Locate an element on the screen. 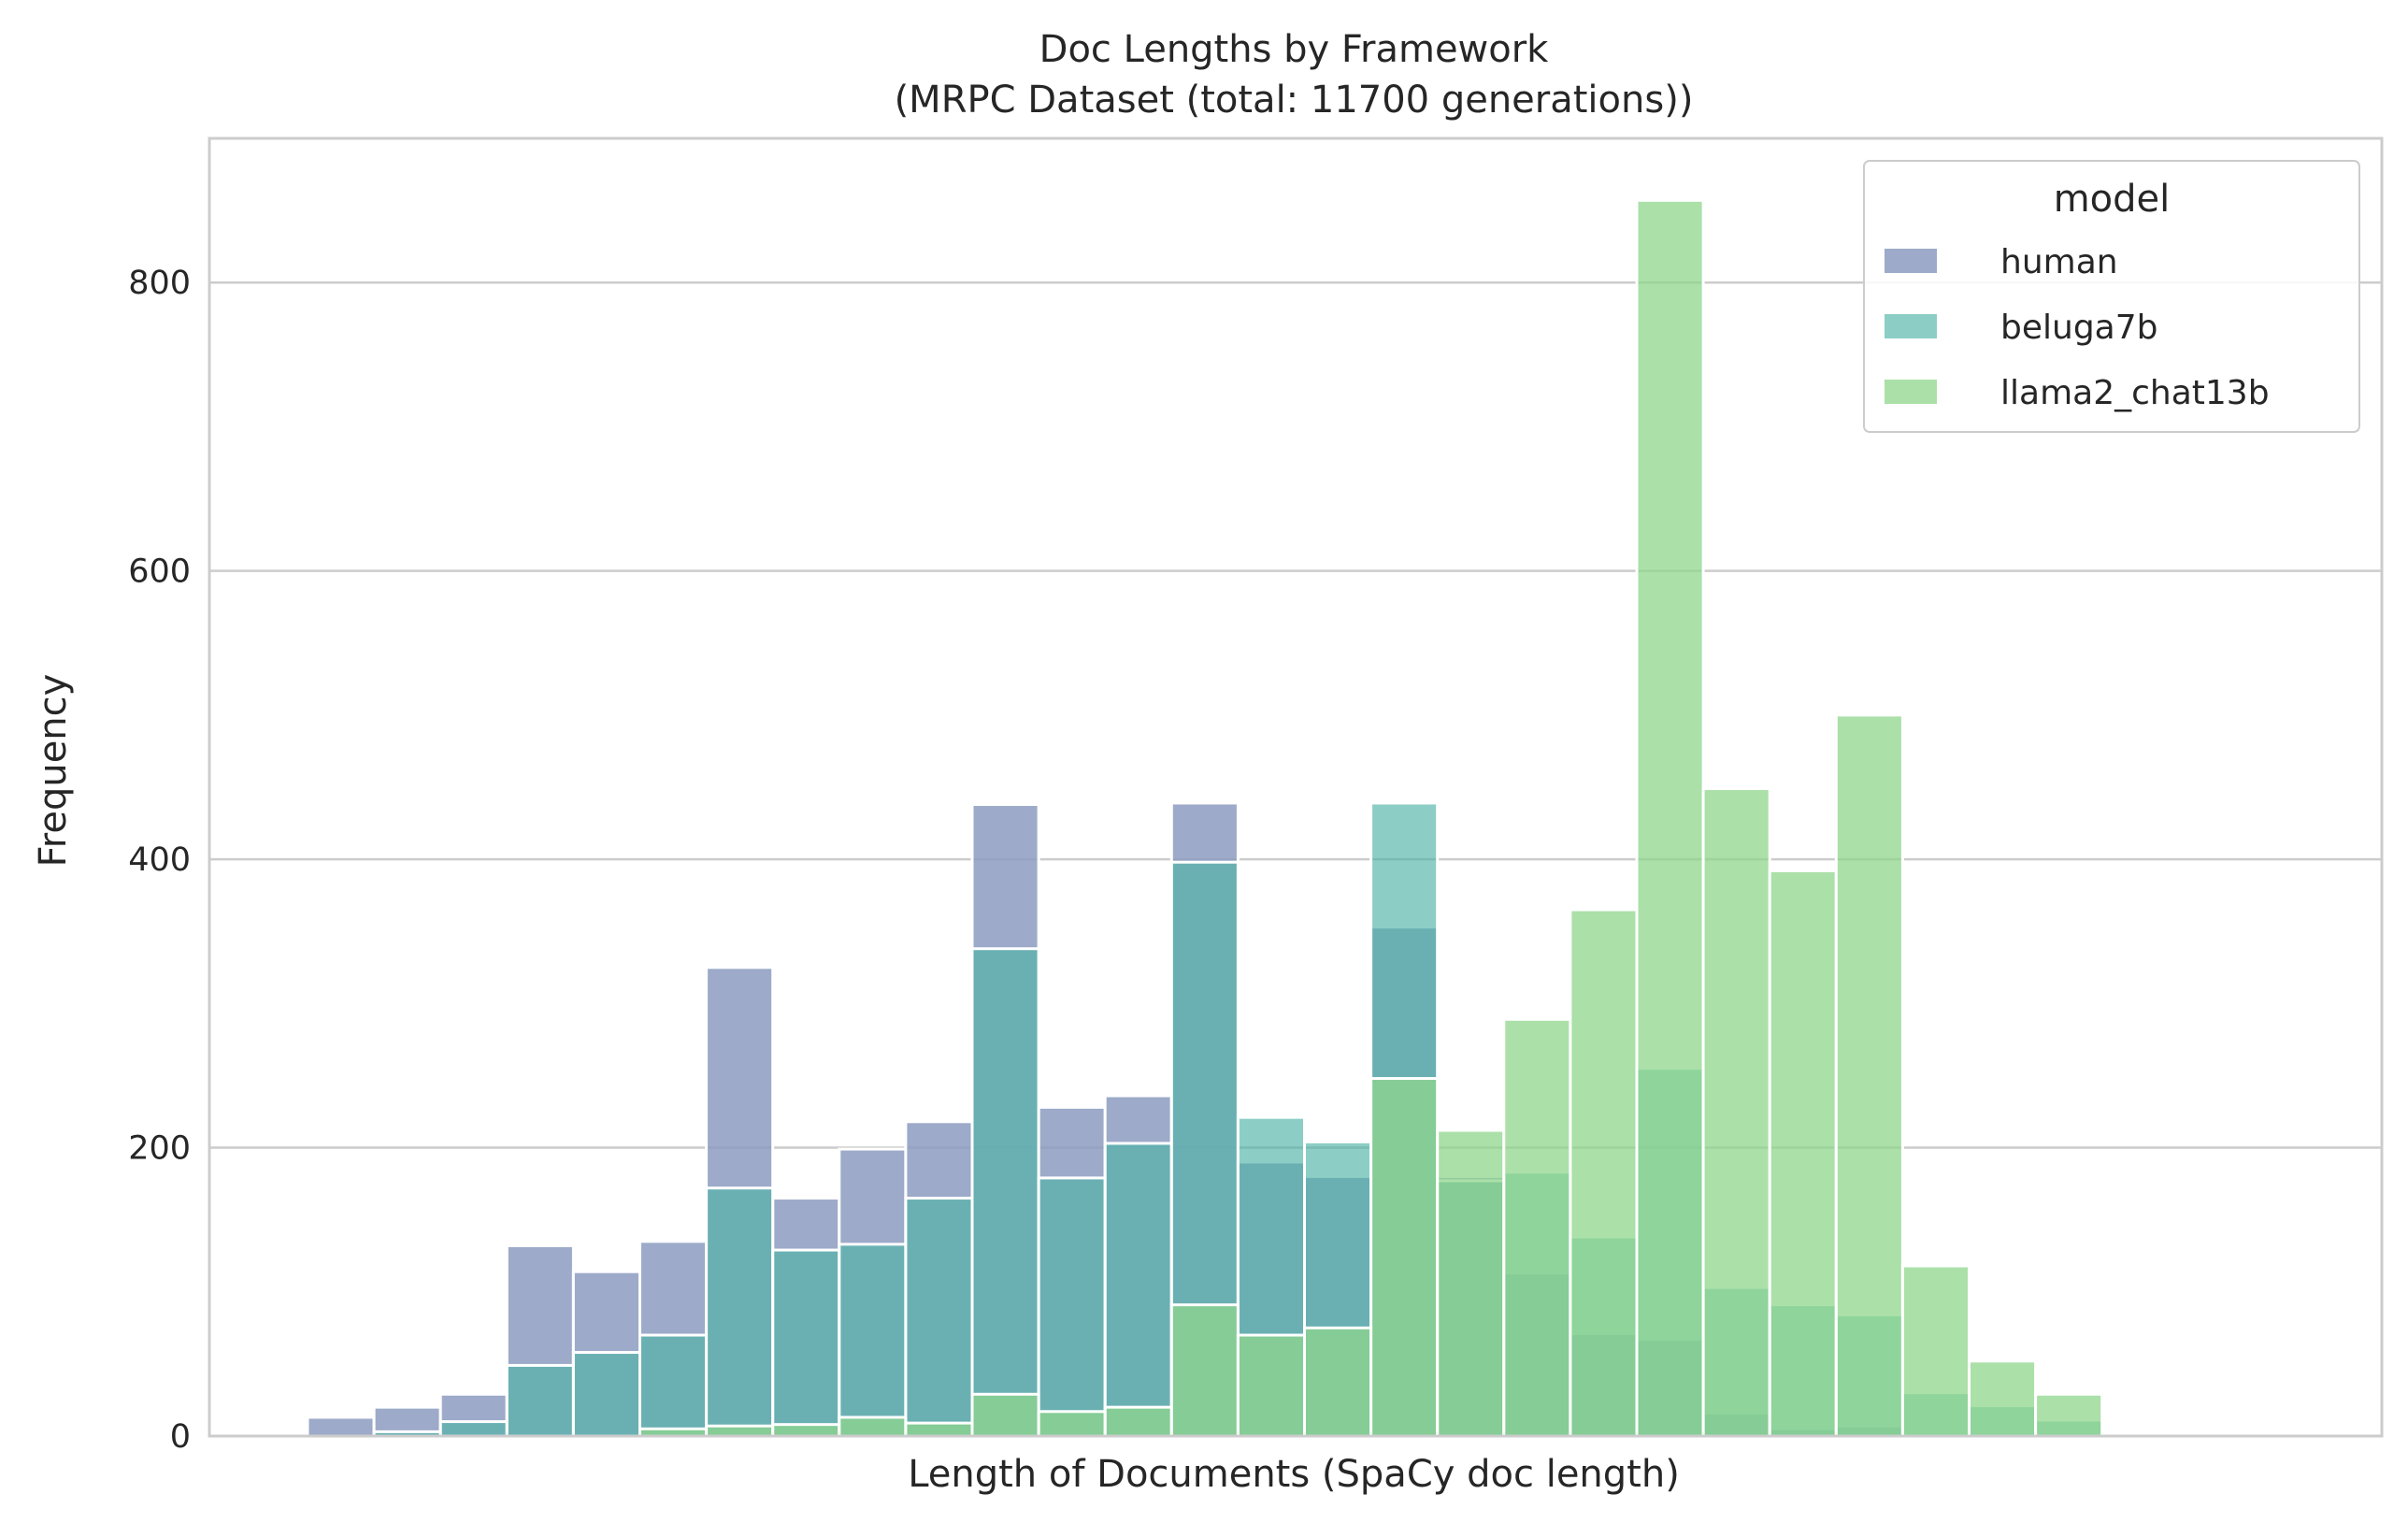  legend-label-llama2-chat13b: llama2_chat13b is located at coordinates (2135, 393).